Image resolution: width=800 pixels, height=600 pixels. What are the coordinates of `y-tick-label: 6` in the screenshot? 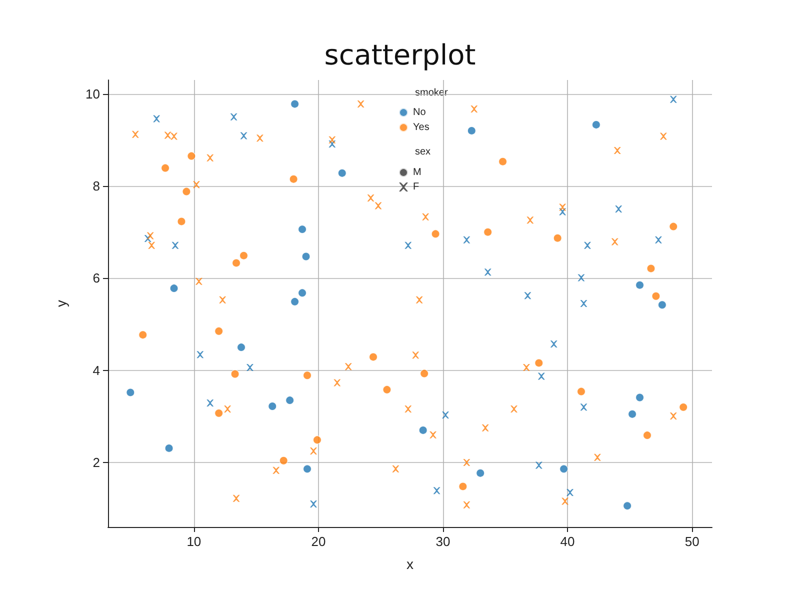 It's located at (96, 278).